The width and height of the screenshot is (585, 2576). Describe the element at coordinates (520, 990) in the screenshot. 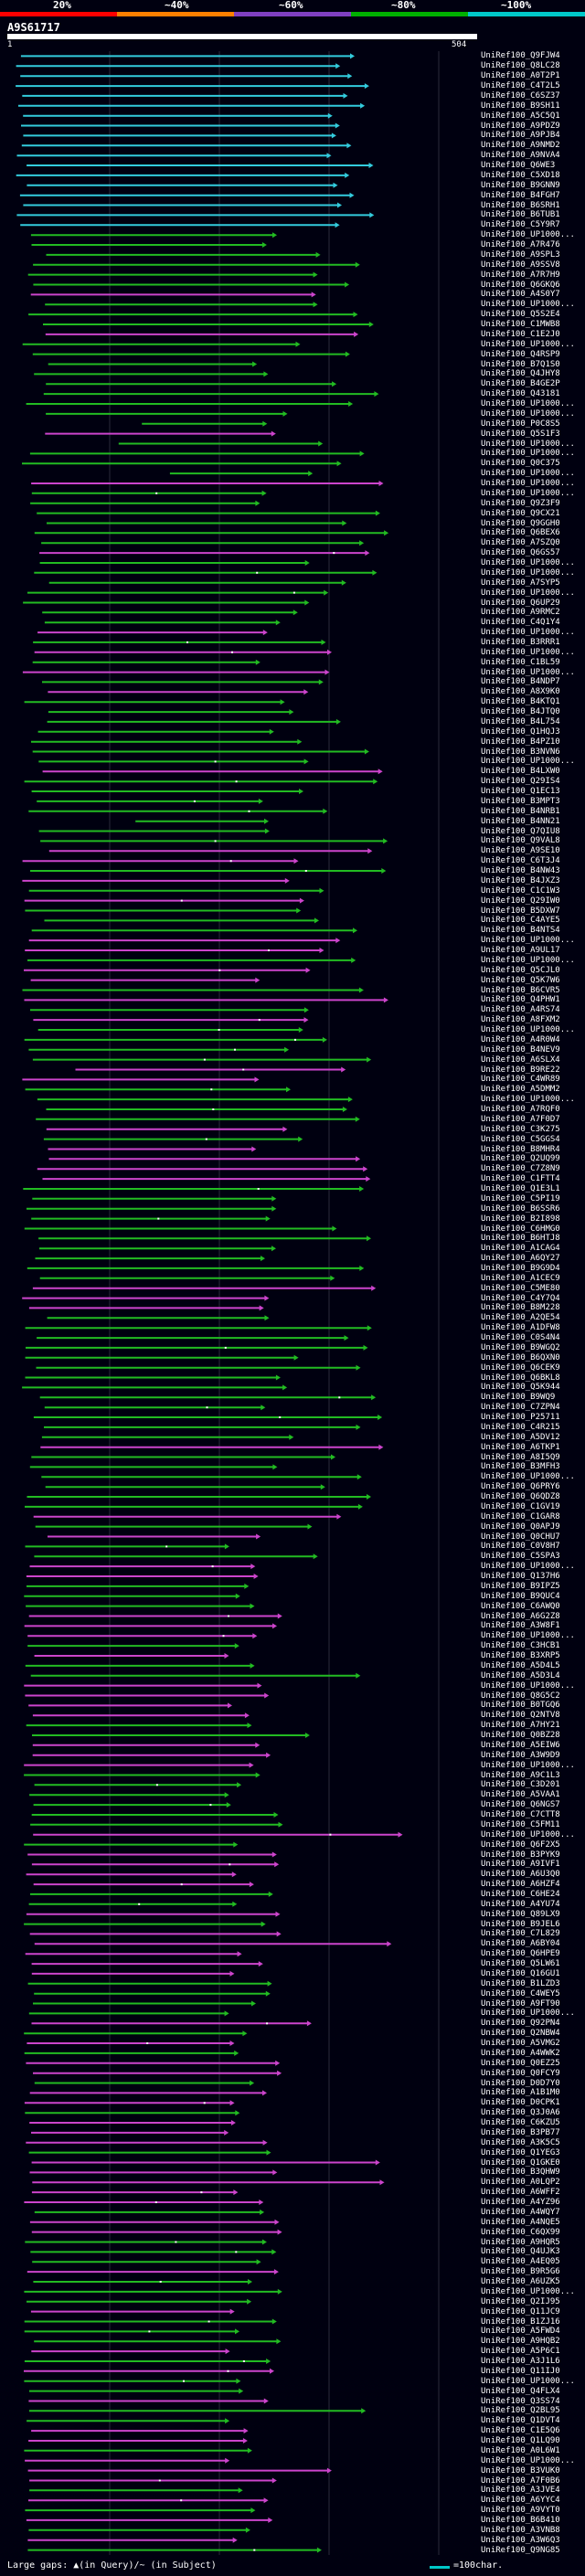

I see `hit-label: UniRef100_B6CVR5` at that location.